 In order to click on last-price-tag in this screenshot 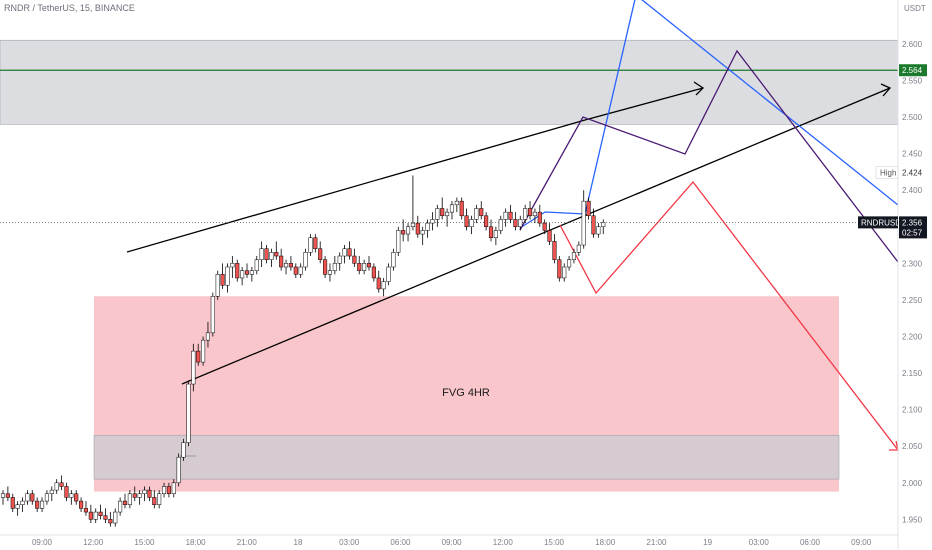, I will do `click(913, 227)`.